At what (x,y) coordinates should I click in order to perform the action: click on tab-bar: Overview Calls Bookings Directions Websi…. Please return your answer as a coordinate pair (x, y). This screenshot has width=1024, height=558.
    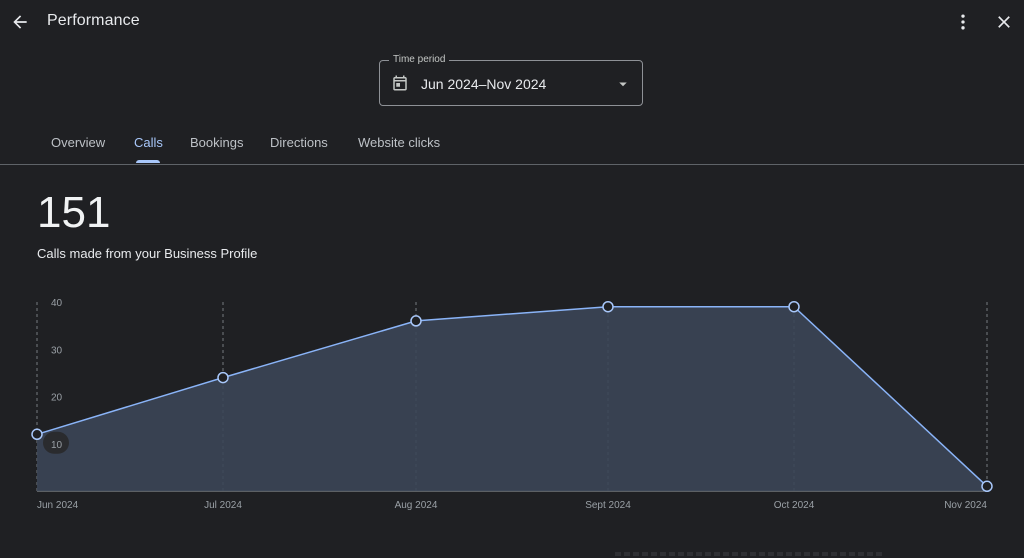
    Looking at the image, I should click on (512, 146).